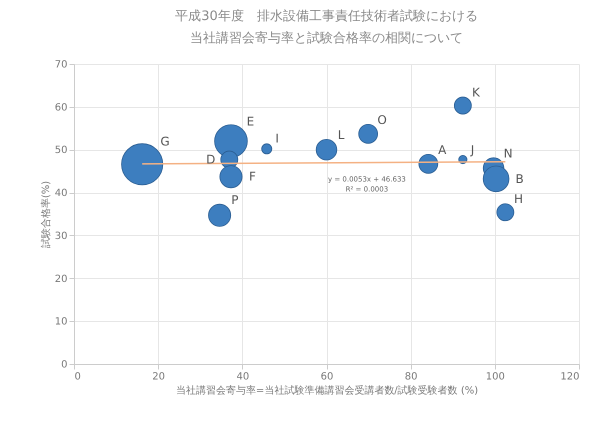 This screenshot has width=615, height=444. I want to click on y-axis-title: 試験合格率(%), so click(46, 214).